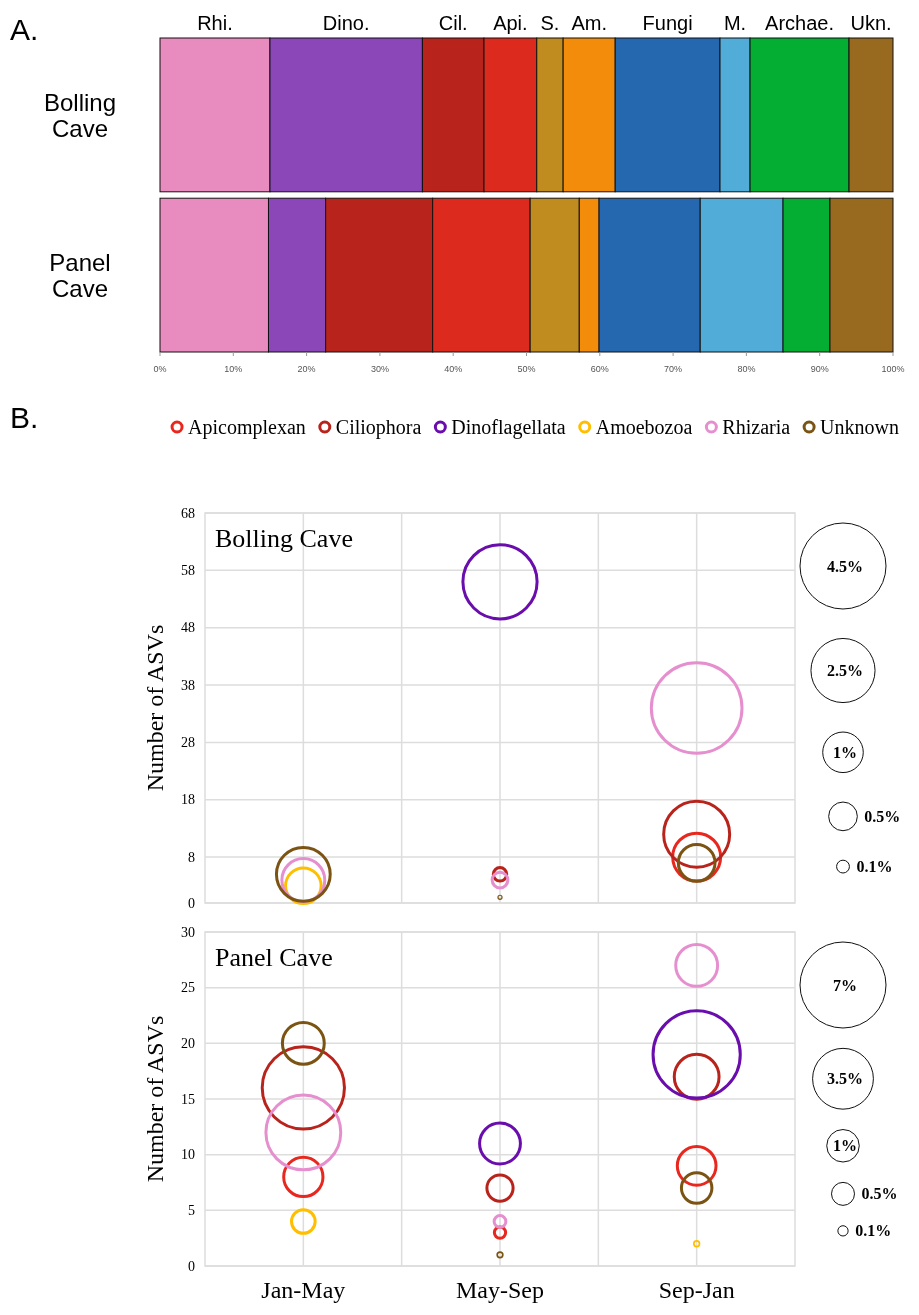 The width and height of the screenshot is (919, 1315). What do you see at coordinates (526, 369) in the screenshot?
I see `x-tick-label: 50%` at bounding box center [526, 369].